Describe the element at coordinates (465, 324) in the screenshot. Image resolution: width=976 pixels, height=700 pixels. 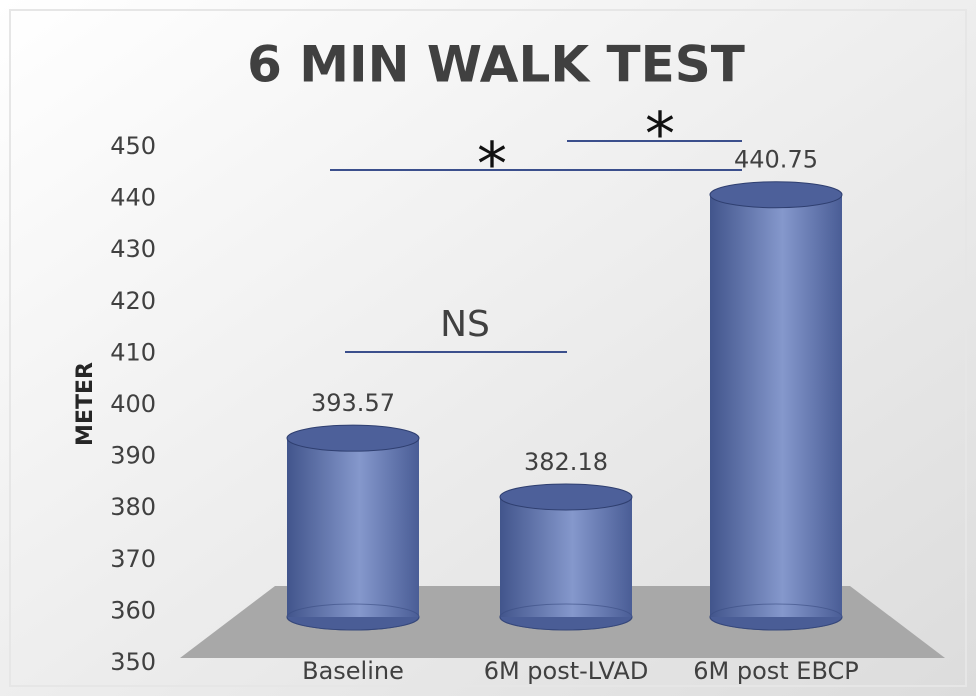
I see `annotation: NS` at that location.